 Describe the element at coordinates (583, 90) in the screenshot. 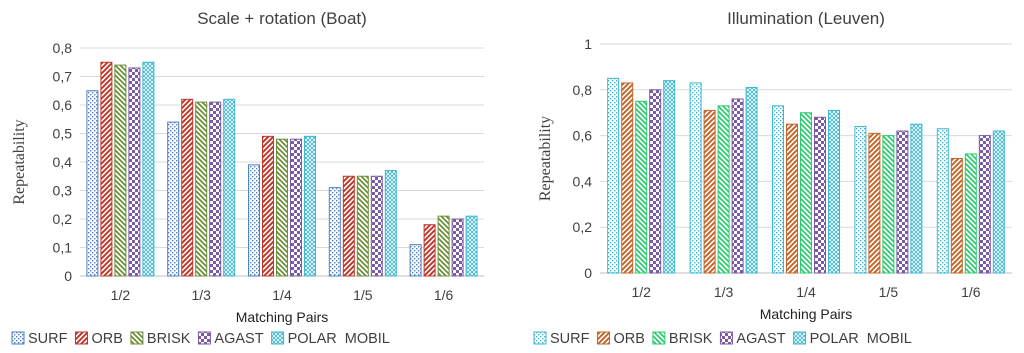

I see `y-tick-label: 0,8` at that location.